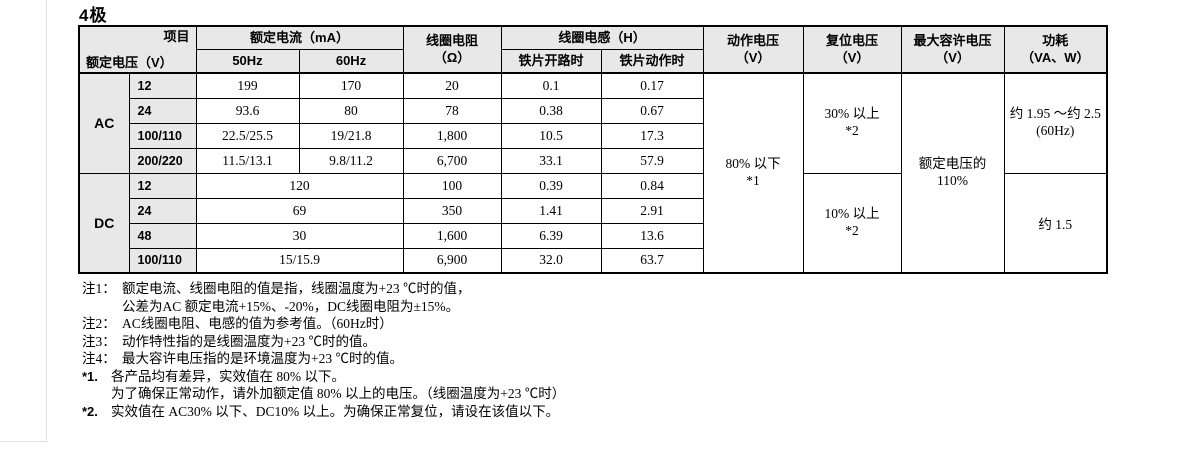  Describe the element at coordinates (652, 260) in the screenshot. I see `cell-inductance-operate: 63.7` at that location.